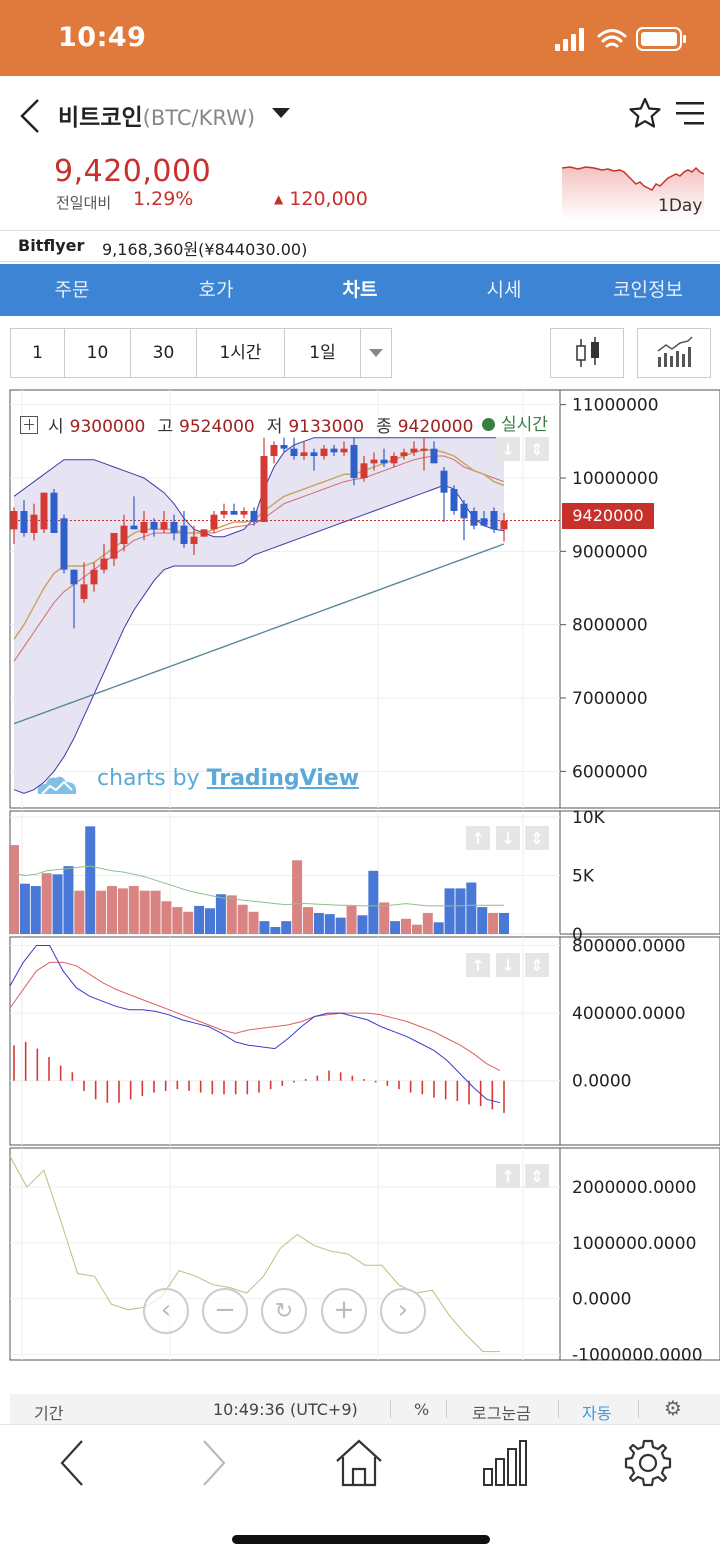 This screenshot has height=1558, width=720. What do you see at coordinates (133, 171) in the screenshot?
I see `current-price: 9,420,000` at bounding box center [133, 171].